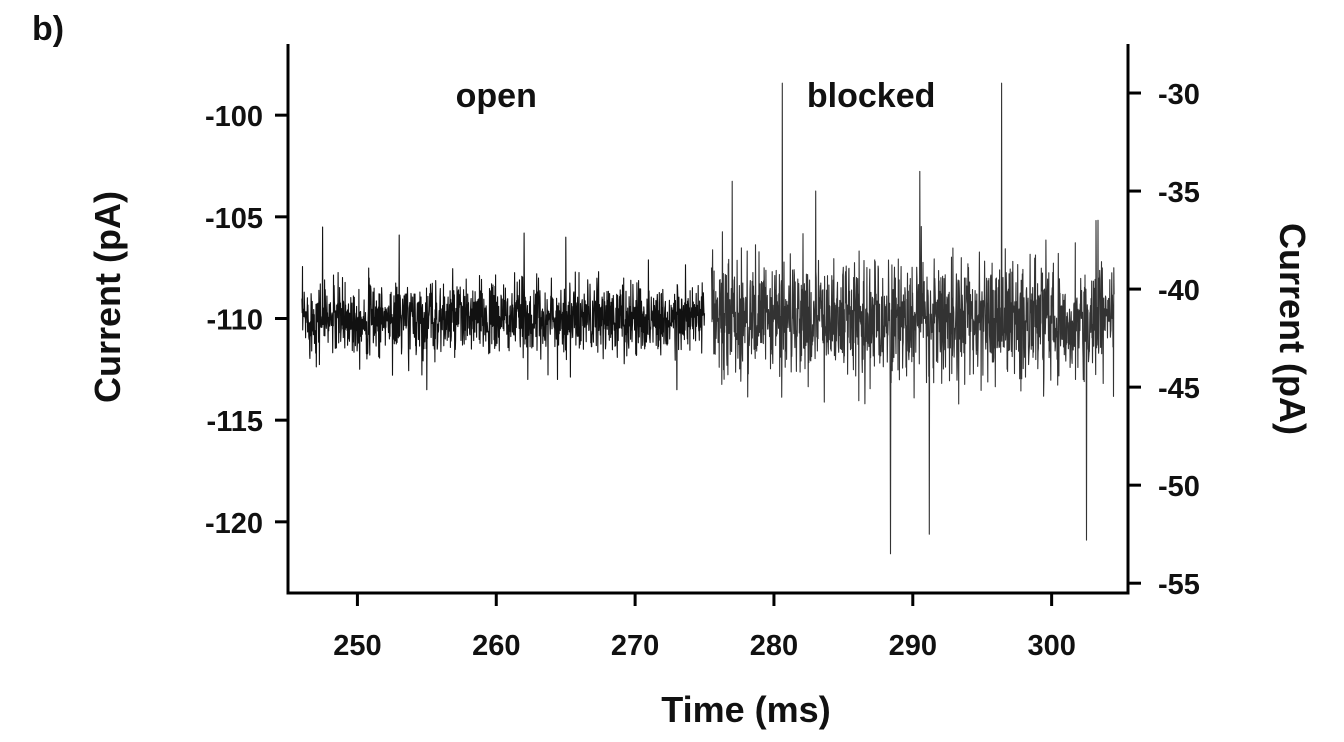  I want to click on x-tick-label: 300, so click(1051, 646).